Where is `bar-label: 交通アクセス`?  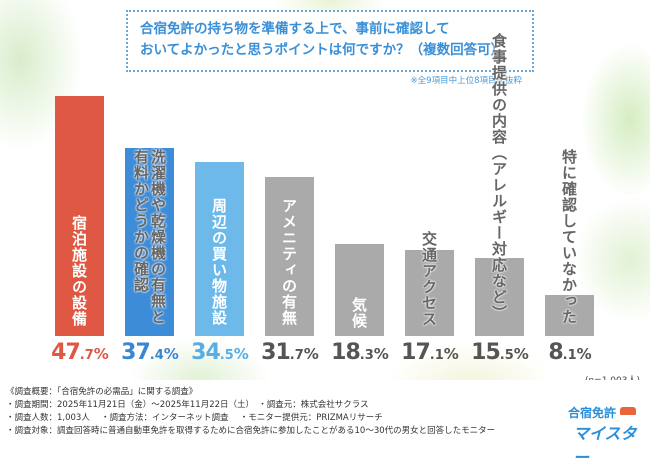
bar-label: 交通アクセス is located at coordinates (429, 279).